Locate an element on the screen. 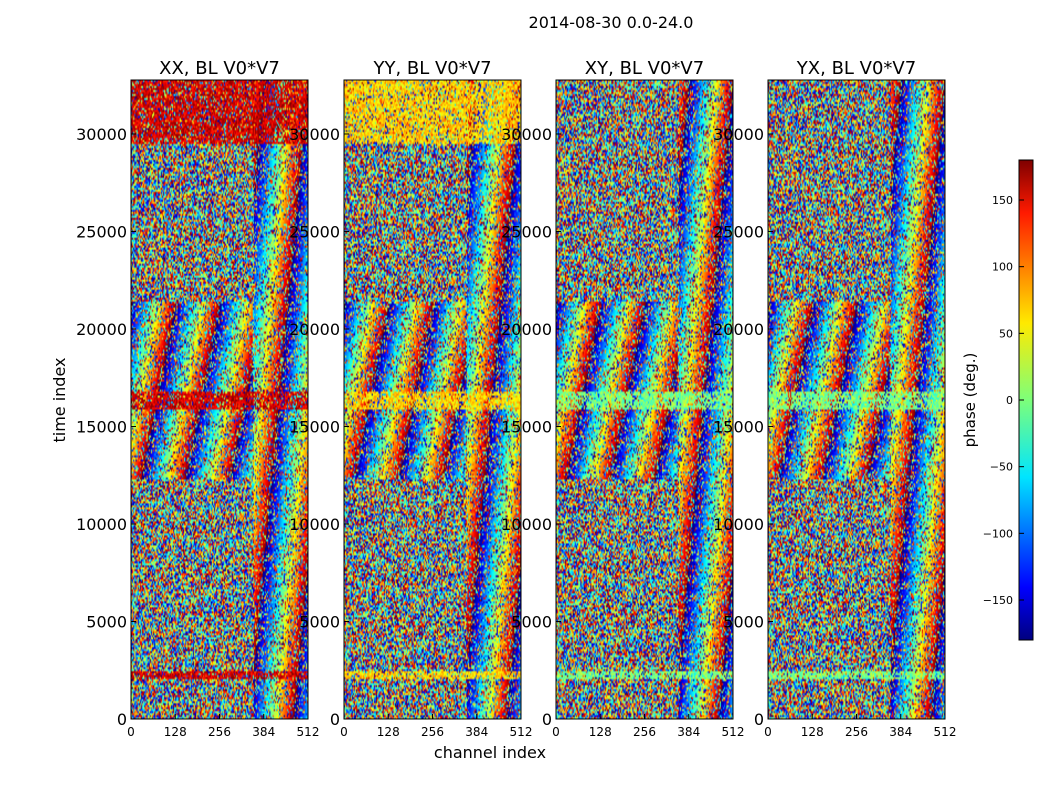 This screenshot has height=804, width=1050. colorbar-tick-label: 50 is located at coordinates (1006, 333).